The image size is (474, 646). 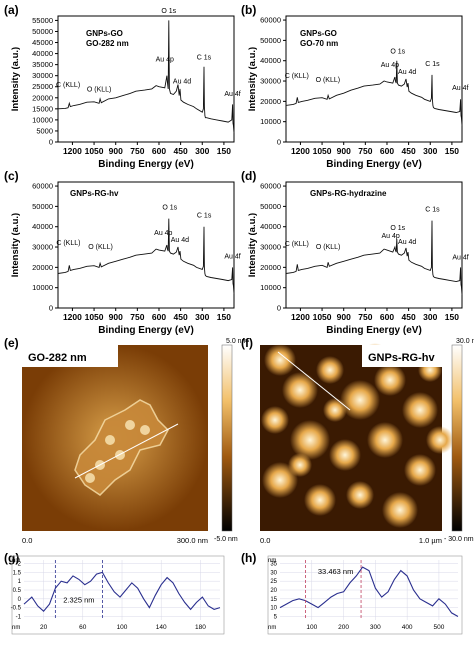 I want to click on y-tick-label: 2, so click(x=20, y=565).